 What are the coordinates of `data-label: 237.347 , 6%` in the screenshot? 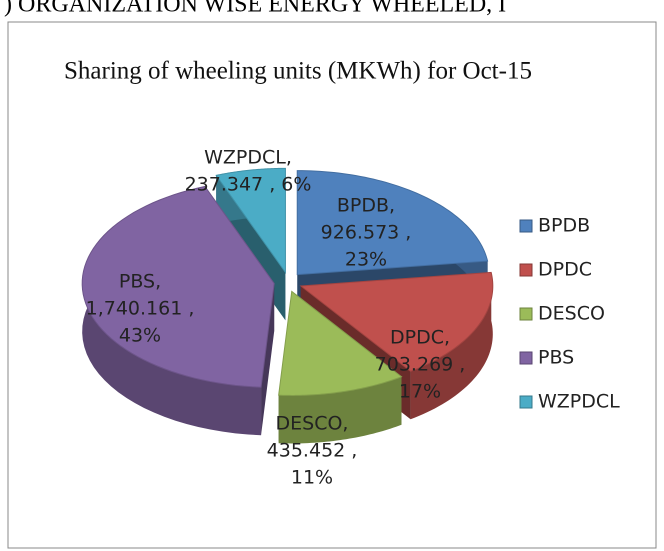 It's located at (248, 185).